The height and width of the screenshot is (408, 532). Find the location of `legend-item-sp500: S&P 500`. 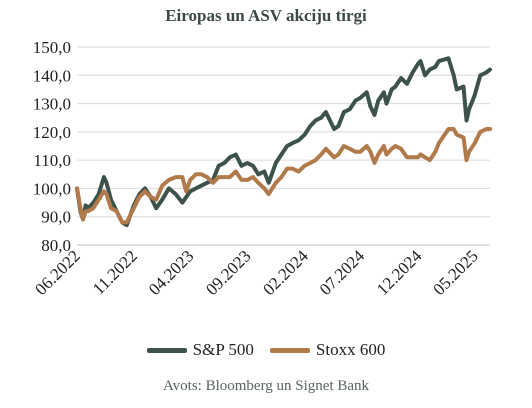

legend-item-sp500: S&P 500 is located at coordinates (200, 350).